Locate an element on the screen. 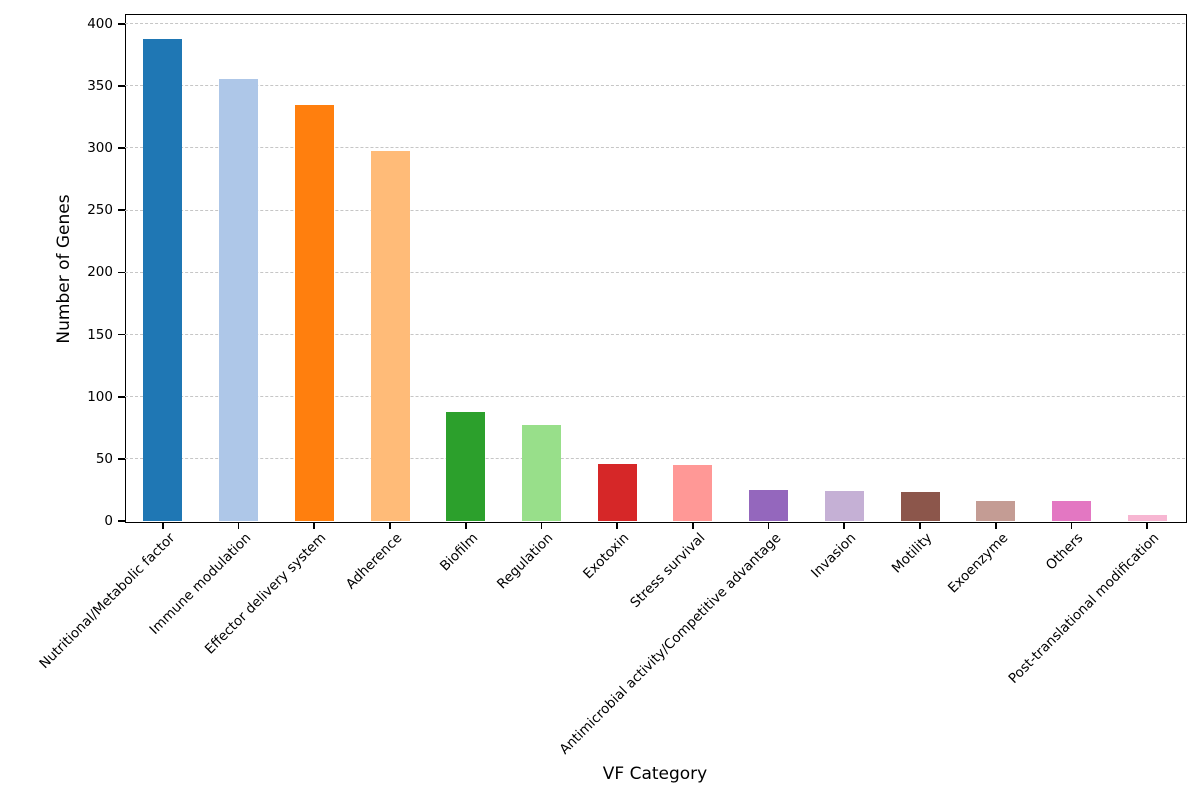 This screenshot has height=800, width=1200. y-tick-label: 0 is located at coordinates (108, 521).